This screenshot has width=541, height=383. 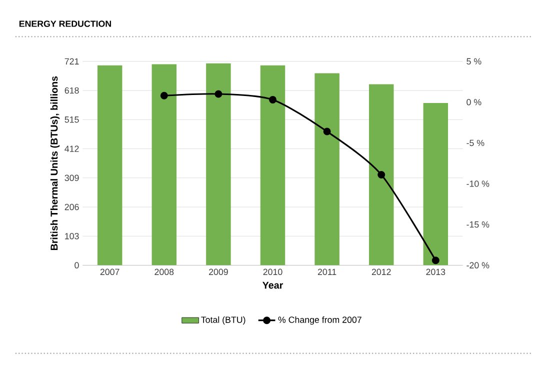 What do you see at coordinates (223, 320) in the screenshot?
I see `legend-label: Total (BTU)` at bounding box center [223, 320].